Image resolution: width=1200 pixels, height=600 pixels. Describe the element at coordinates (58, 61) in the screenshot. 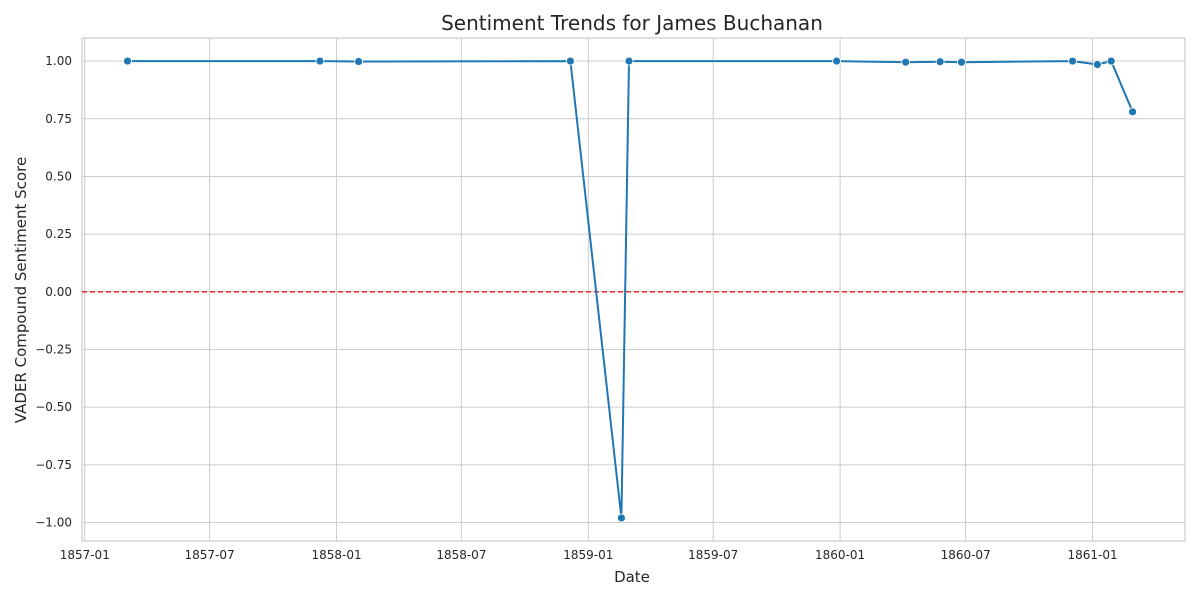

I see `y-tick-label: 1.00` at that location.